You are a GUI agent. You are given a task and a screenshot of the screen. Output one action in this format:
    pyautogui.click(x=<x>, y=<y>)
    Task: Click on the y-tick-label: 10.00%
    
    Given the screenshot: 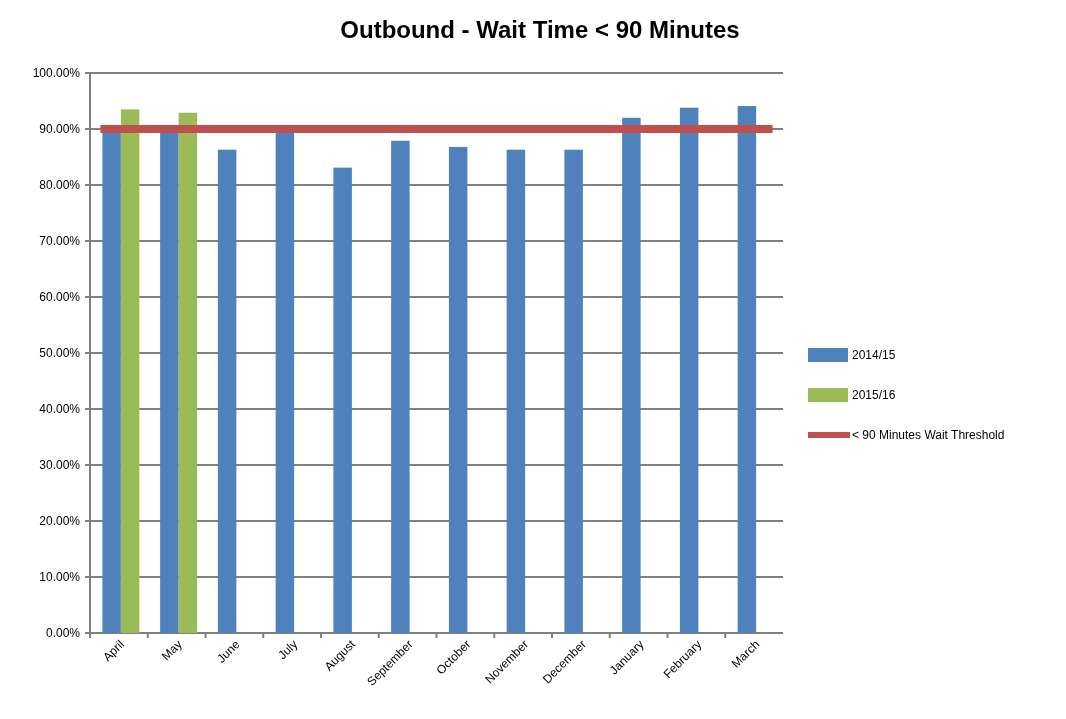 What is the action you would take?
    pyautogui.click(x=60, y=577)
    